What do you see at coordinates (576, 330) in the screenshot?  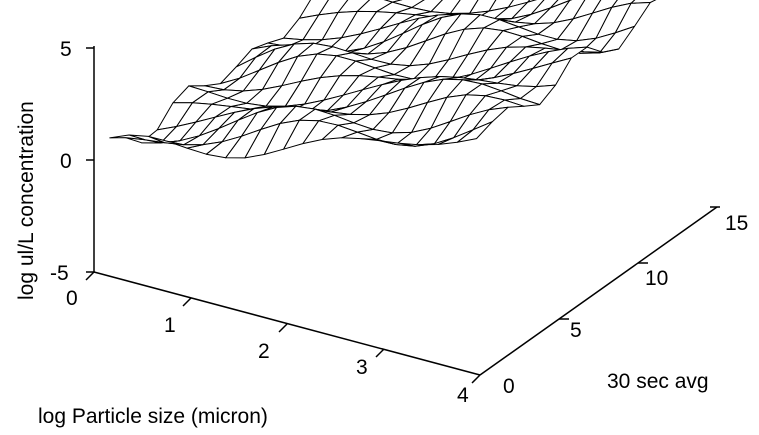 I see `y-tick-label-5: 5` at bounding box center [576, 330].